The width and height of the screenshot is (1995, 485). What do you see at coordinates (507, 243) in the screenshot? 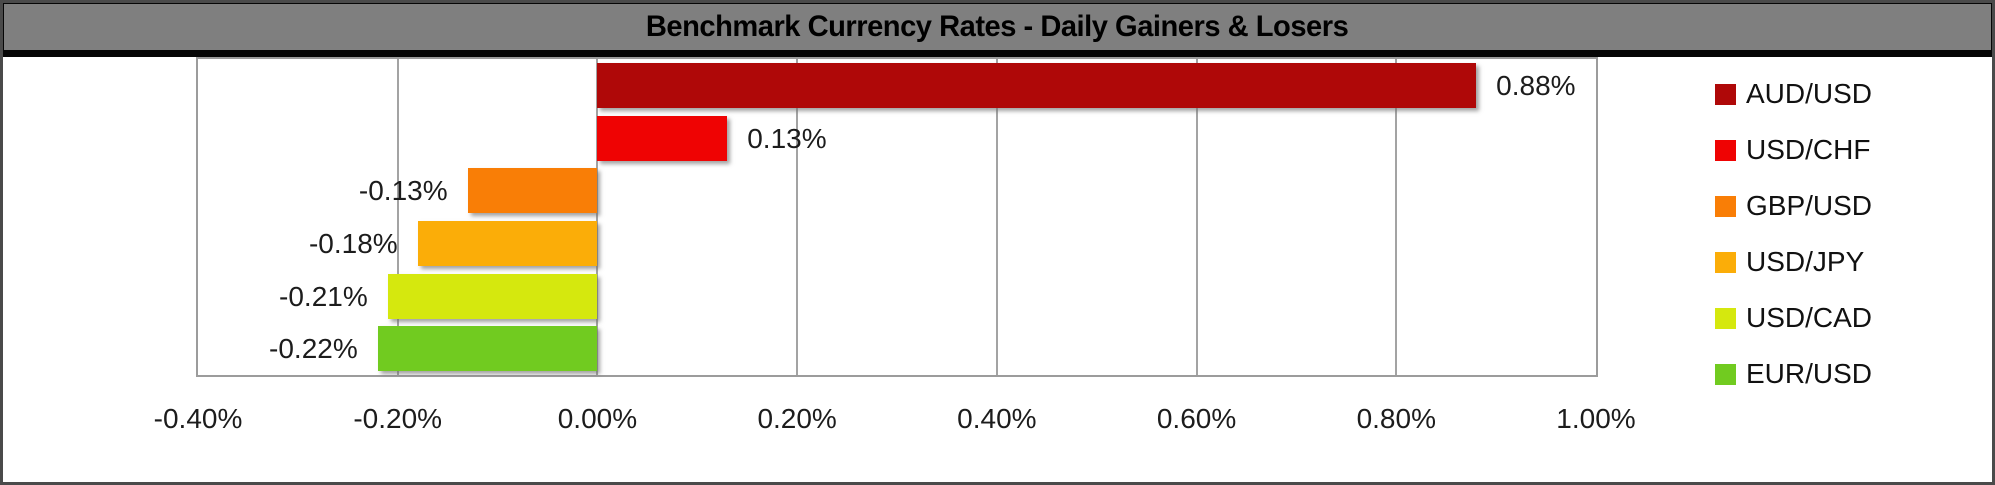
I see `bar-usd-jpy` at bounding box center [507, 243].